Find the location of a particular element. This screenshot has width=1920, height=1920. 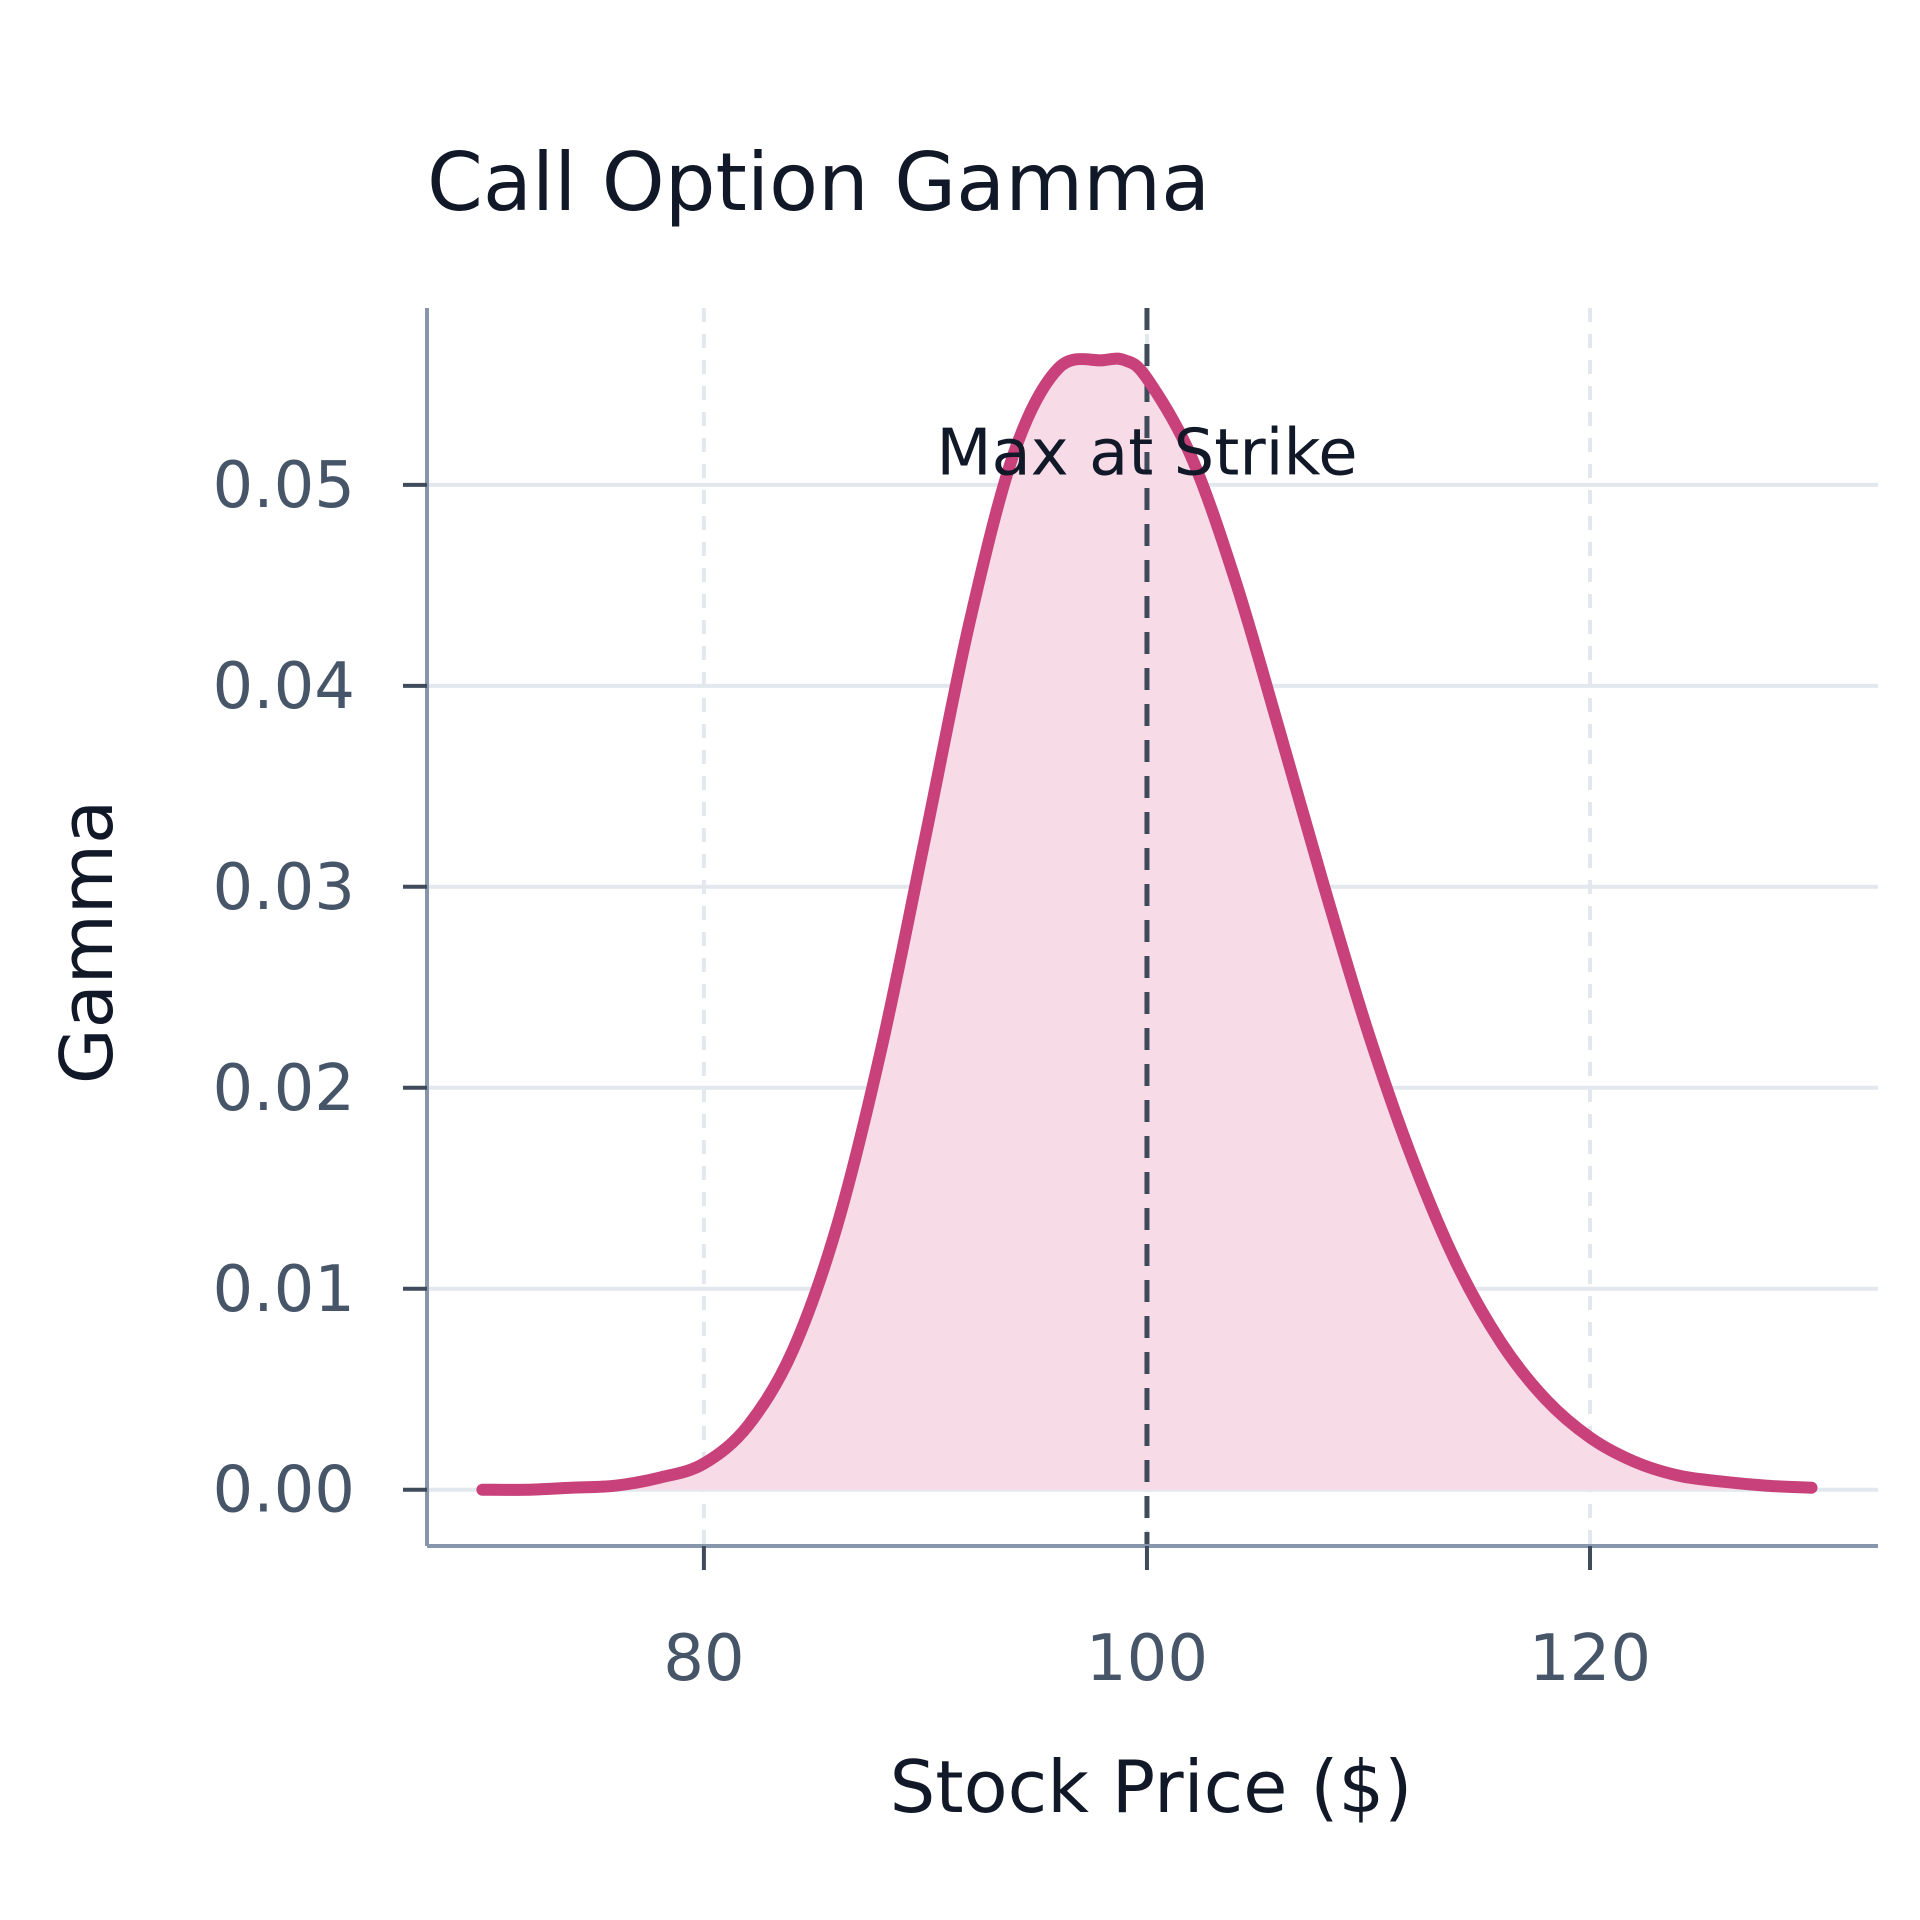

y-tick-label-5: 0.05 is located at coordinates (284, 486).